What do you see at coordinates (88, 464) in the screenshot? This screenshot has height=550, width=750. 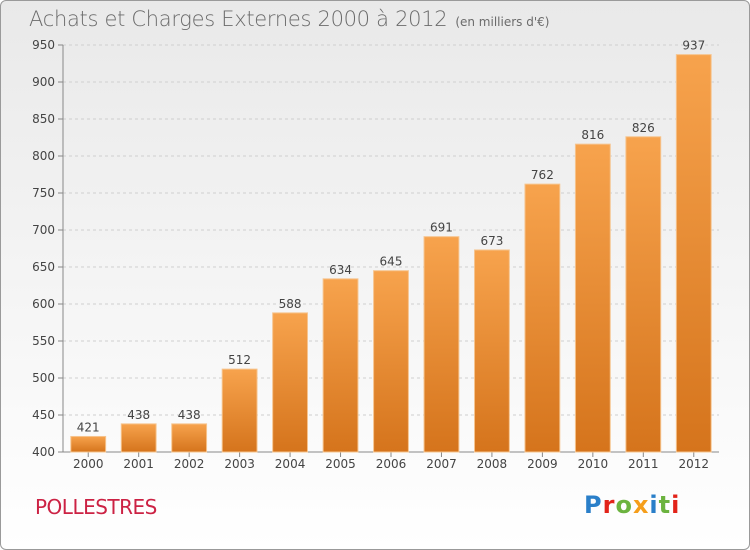 I see `x-tick-label: 2000` at bounding box center [88, 464].